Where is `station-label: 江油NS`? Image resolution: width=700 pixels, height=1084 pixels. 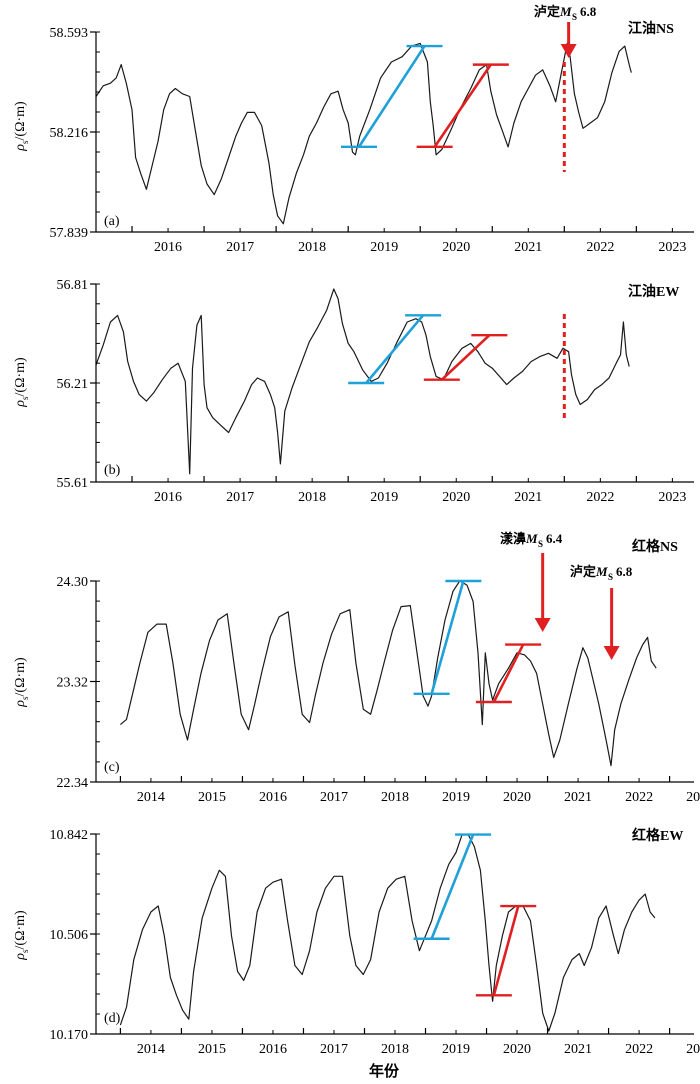 station-label: 江油NS is located at coordinates (651, 28).